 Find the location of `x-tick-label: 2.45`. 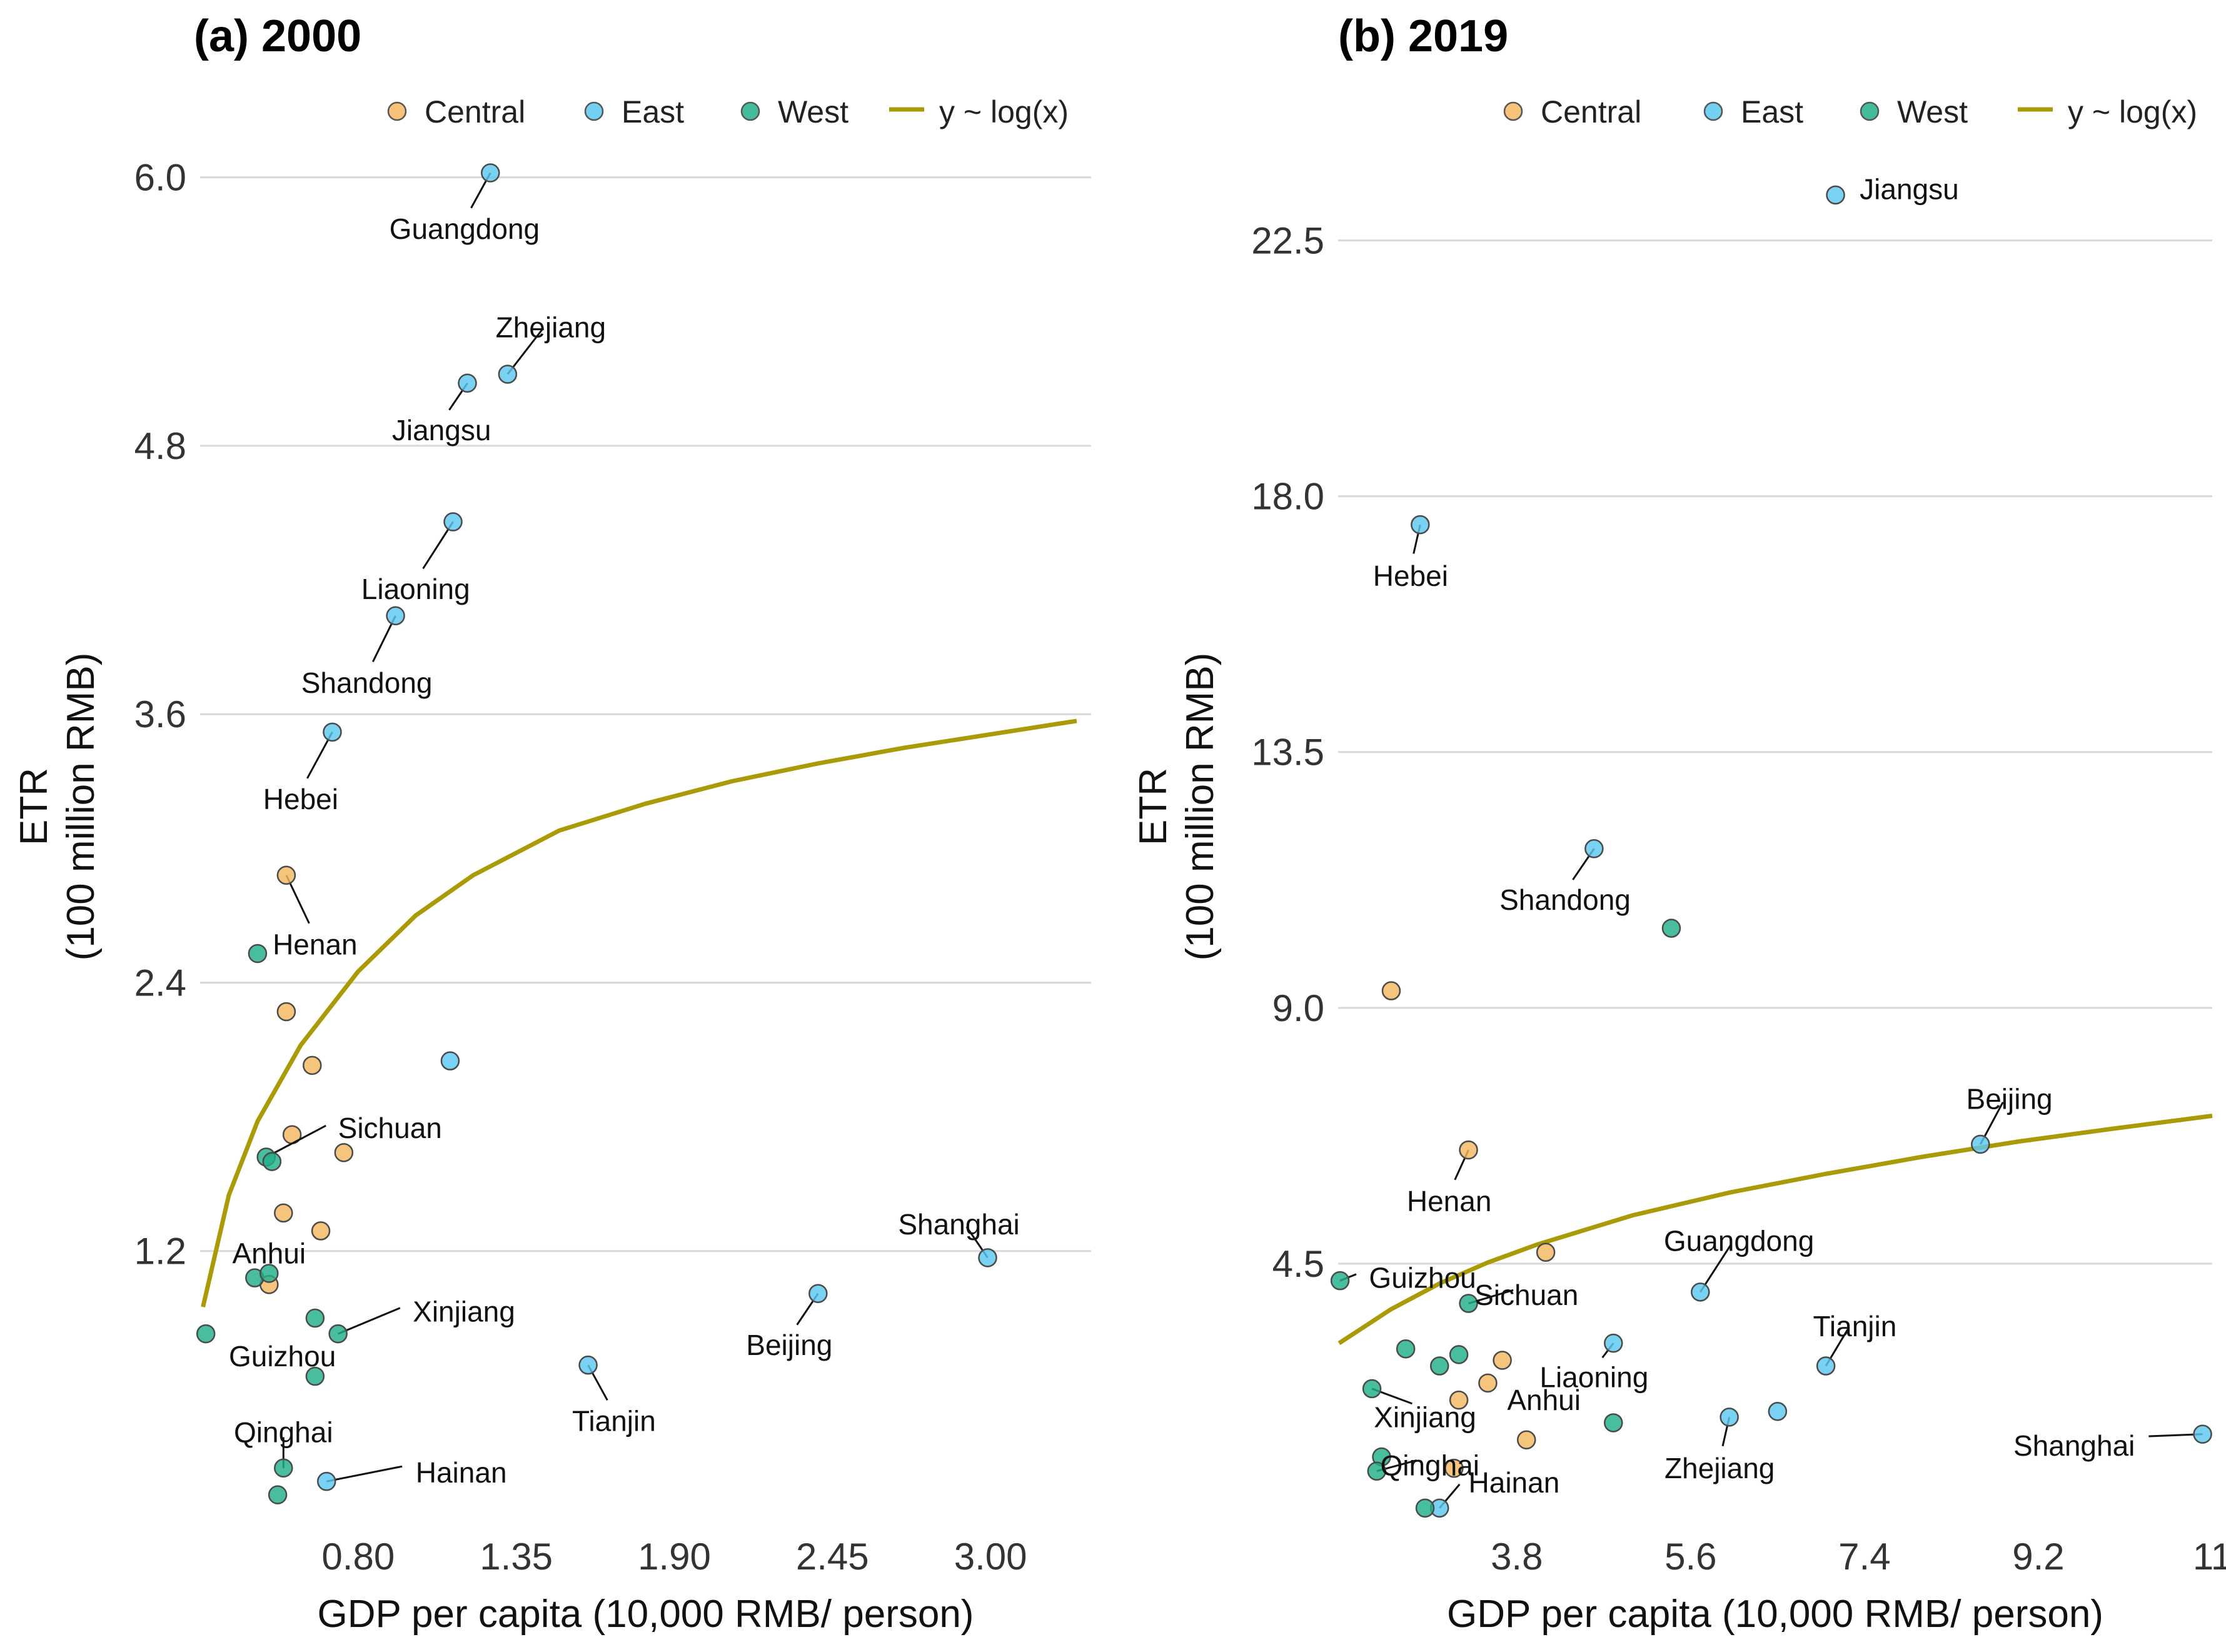

x-tick-label: 2.45 is located at coordinates (832, 1557).